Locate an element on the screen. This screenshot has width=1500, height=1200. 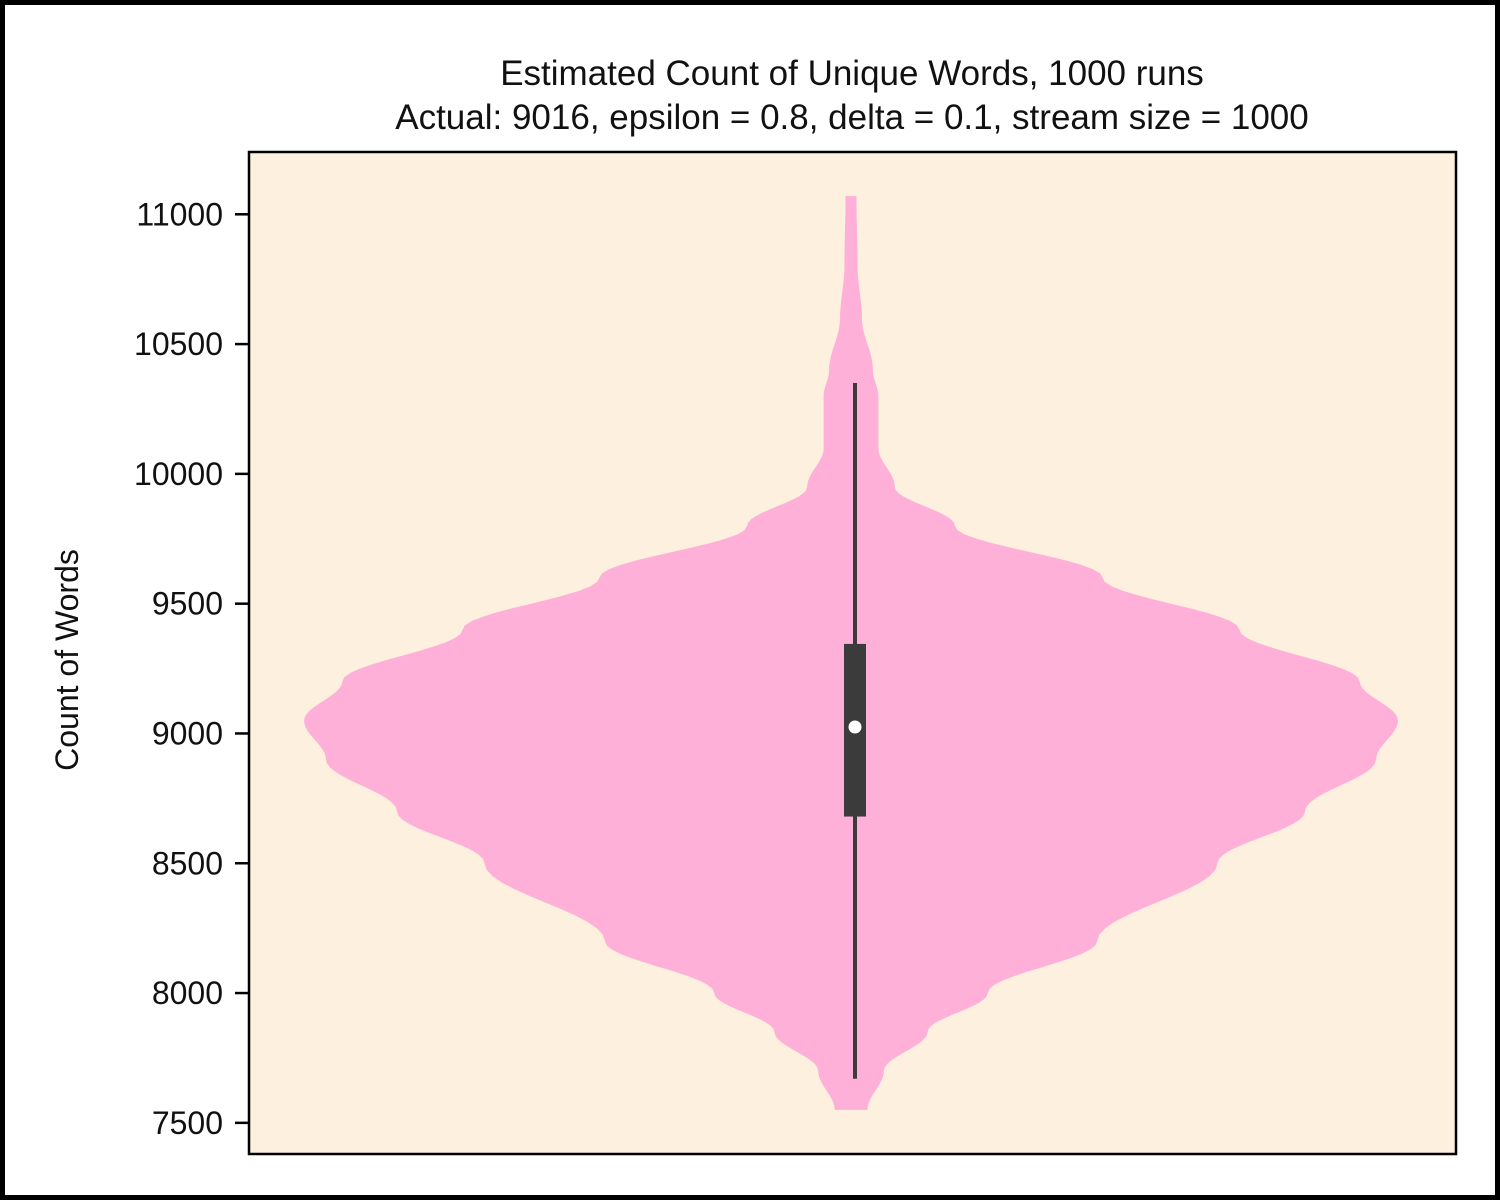
y-tick-label: 8000 is located at coordinates (187, 993).